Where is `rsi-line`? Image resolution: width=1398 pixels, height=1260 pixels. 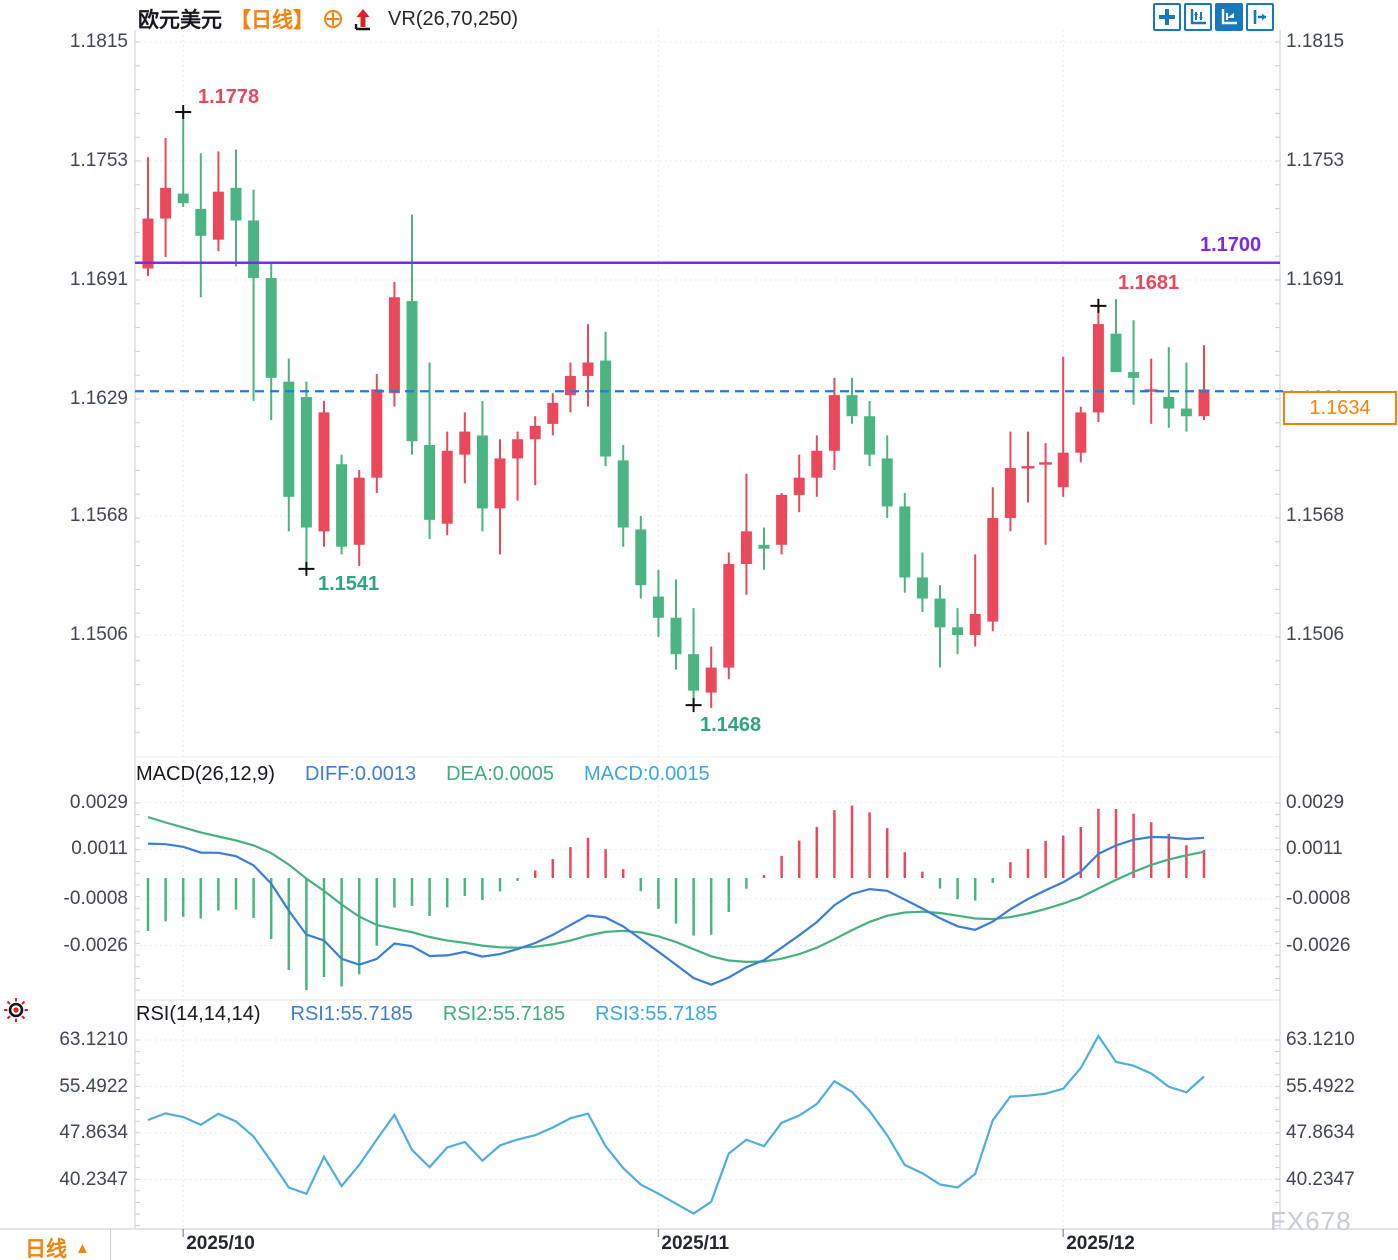
rsi-line is located at coordinates (676, 1124).